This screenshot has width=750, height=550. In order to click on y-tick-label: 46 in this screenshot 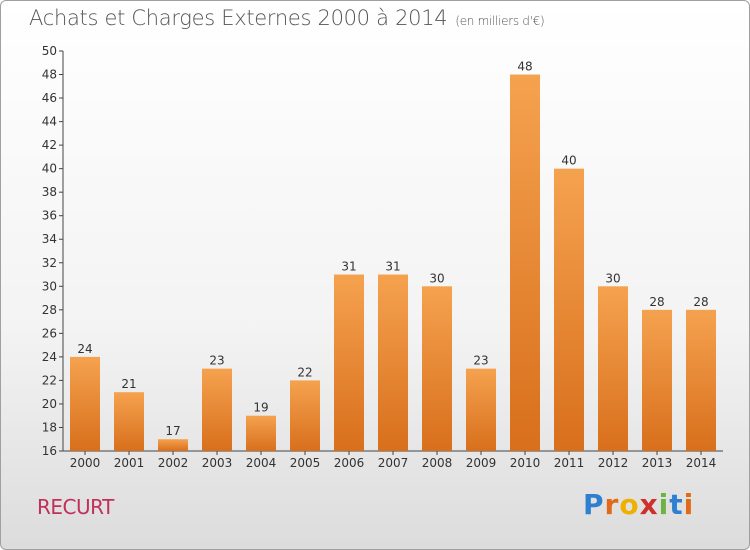, I will do `click(49, 98)`.